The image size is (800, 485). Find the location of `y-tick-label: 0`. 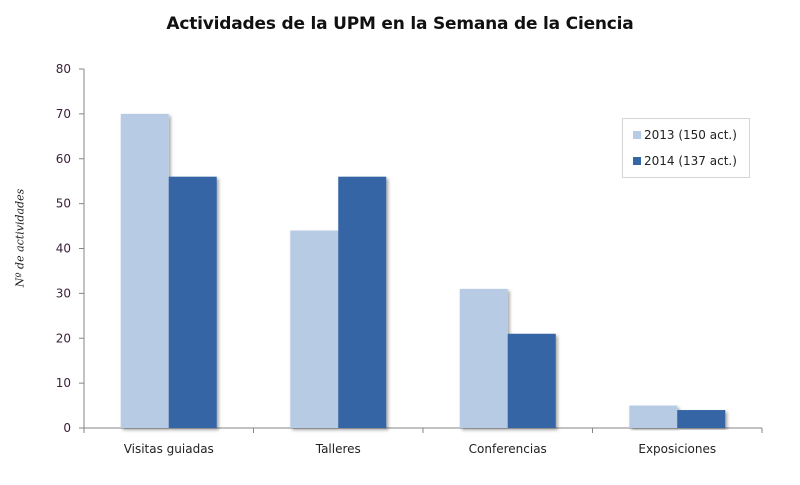

y-tick-label: 0 is located at coordinates (67, 428).